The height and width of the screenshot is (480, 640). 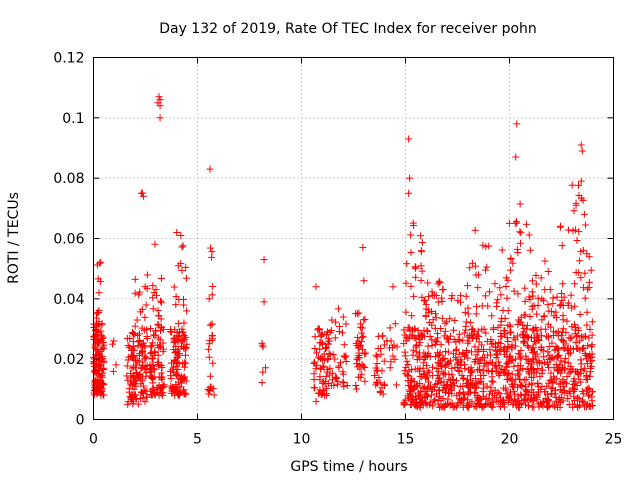 I want to click on y-tick-label: 0.04, so click(x=68, y=300).